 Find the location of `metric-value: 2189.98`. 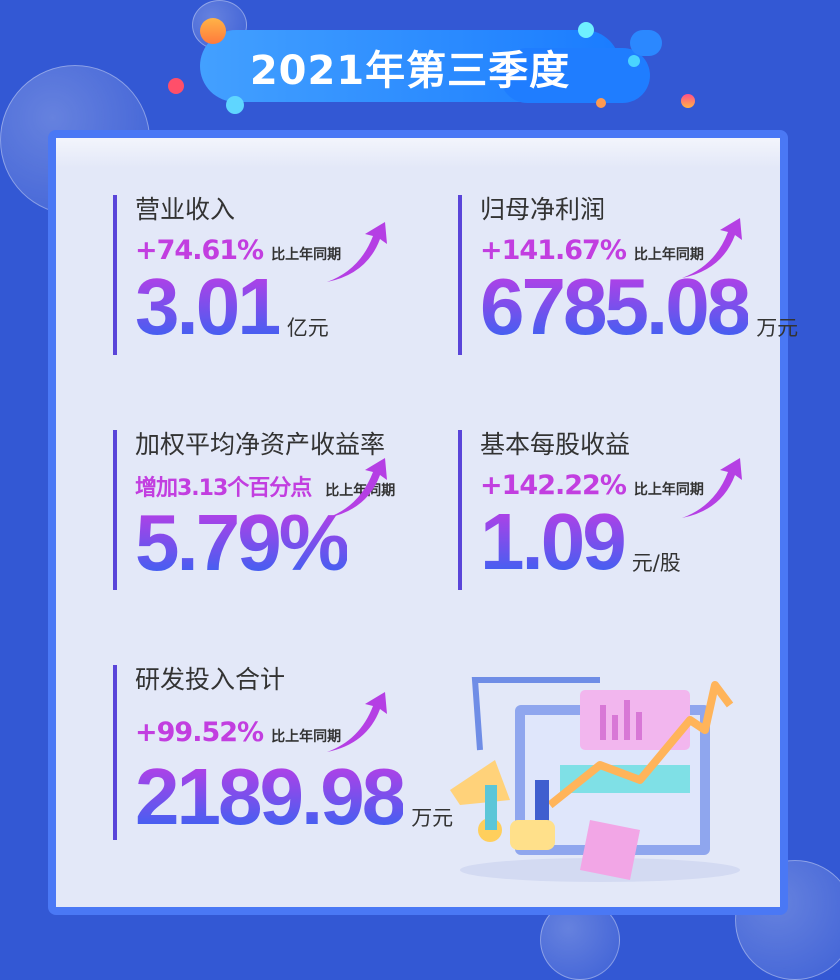

metric-value: 2189.98 is located at coordinates (270, 796).